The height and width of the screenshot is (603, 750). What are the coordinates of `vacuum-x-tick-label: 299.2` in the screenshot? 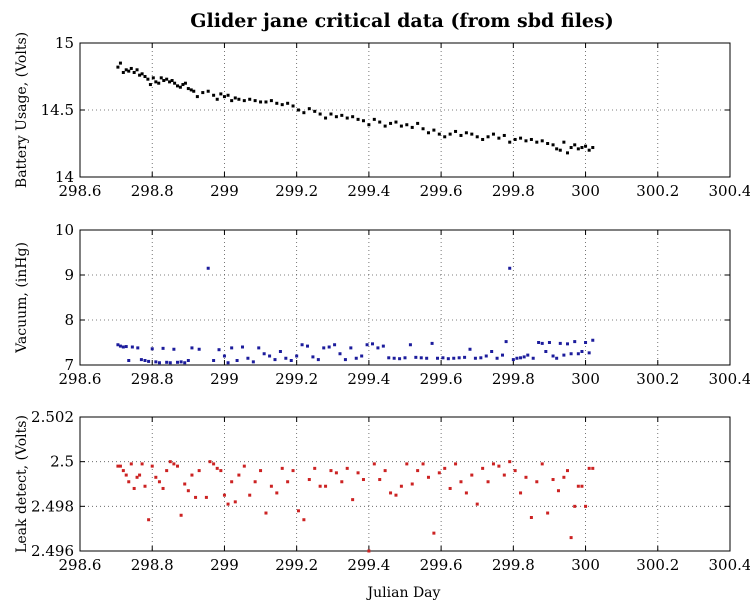 It's located at (296, 379).